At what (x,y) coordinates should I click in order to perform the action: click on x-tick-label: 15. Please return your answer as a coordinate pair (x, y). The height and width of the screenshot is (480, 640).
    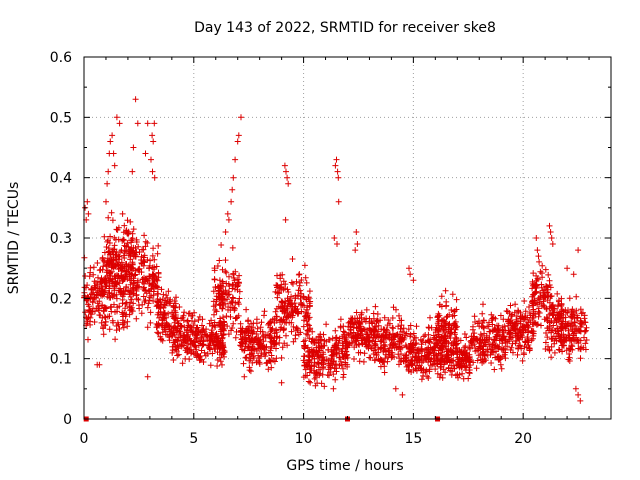
    Looking at the image, I should click on (413, 439).